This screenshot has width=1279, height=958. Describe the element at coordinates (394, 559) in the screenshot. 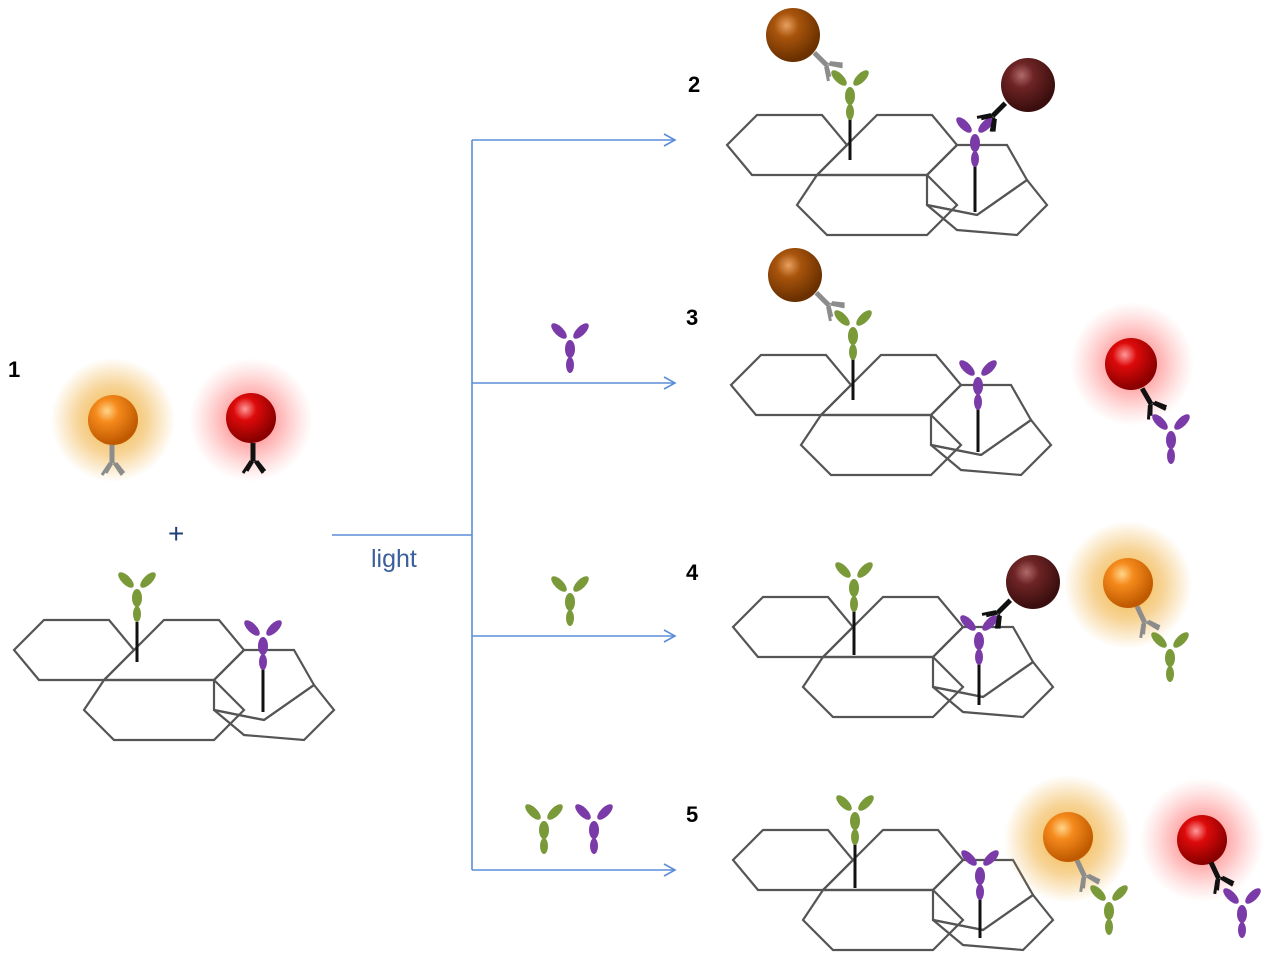

I see `light-label: light` at that location.